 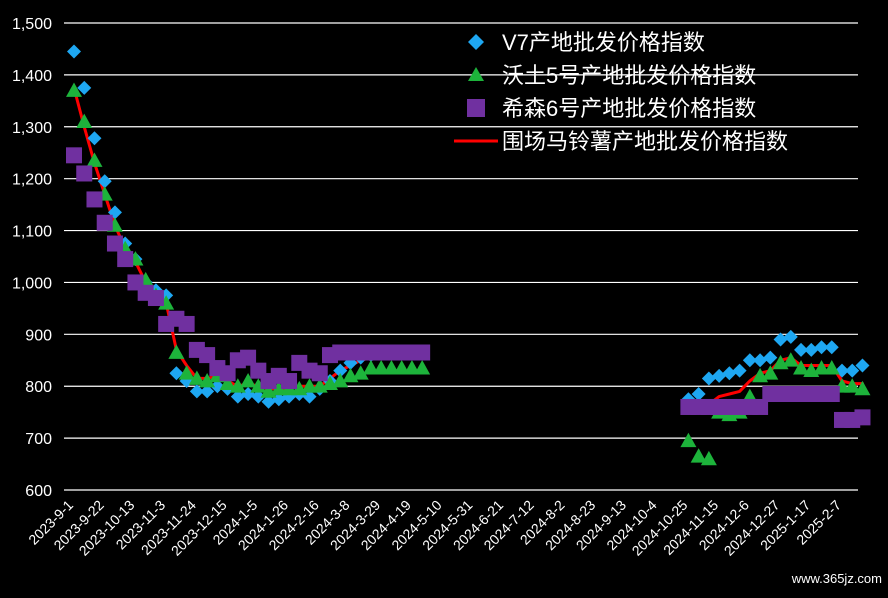 I want to click on legend-item: 沃土5号产地批发价格指数, so click(x=612, y=75).